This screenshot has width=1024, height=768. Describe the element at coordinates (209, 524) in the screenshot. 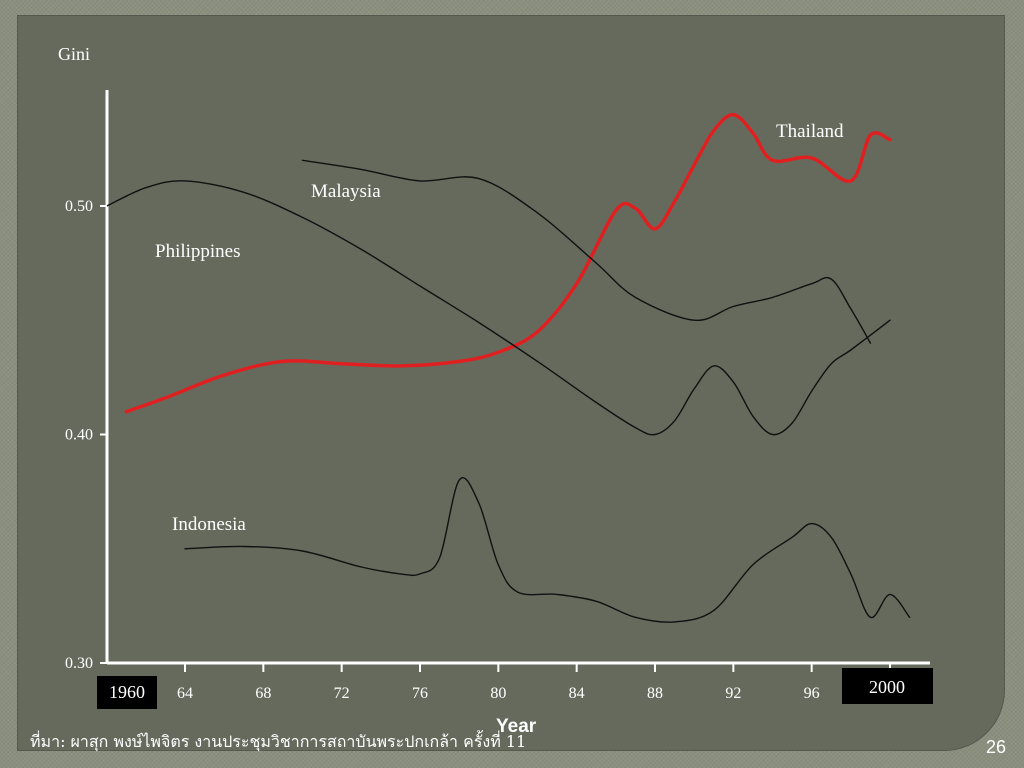

I see `series-label-indonesia: Indonesia` at that location.